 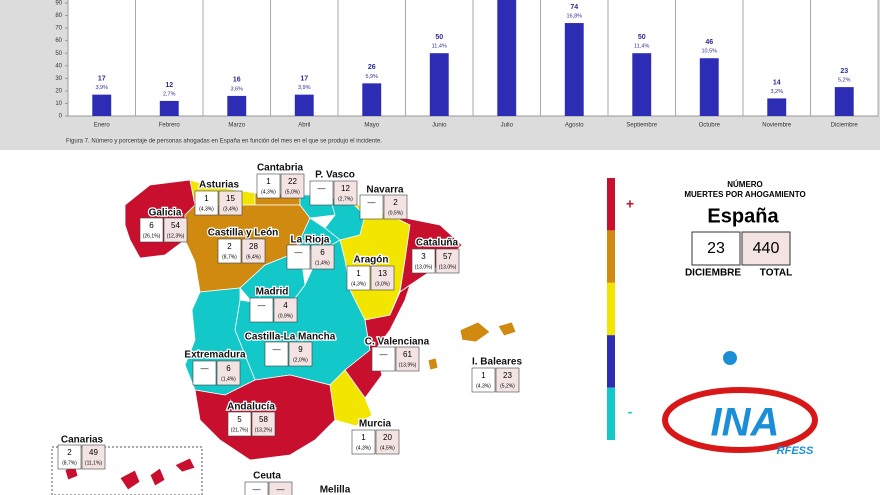 What do you see at coordinates (169, 85) in the screenshot?
I see `value-label: 12` at bounding box center [169, 85].